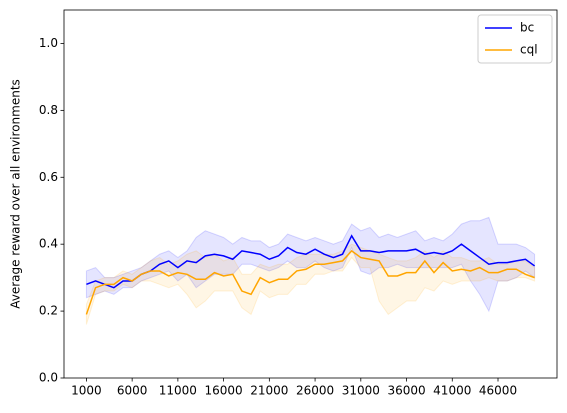  What do you see at coordinates (361, 391) in the screenshot?
I see `x-tick-label: 31000` at bounding box center [361, 391].